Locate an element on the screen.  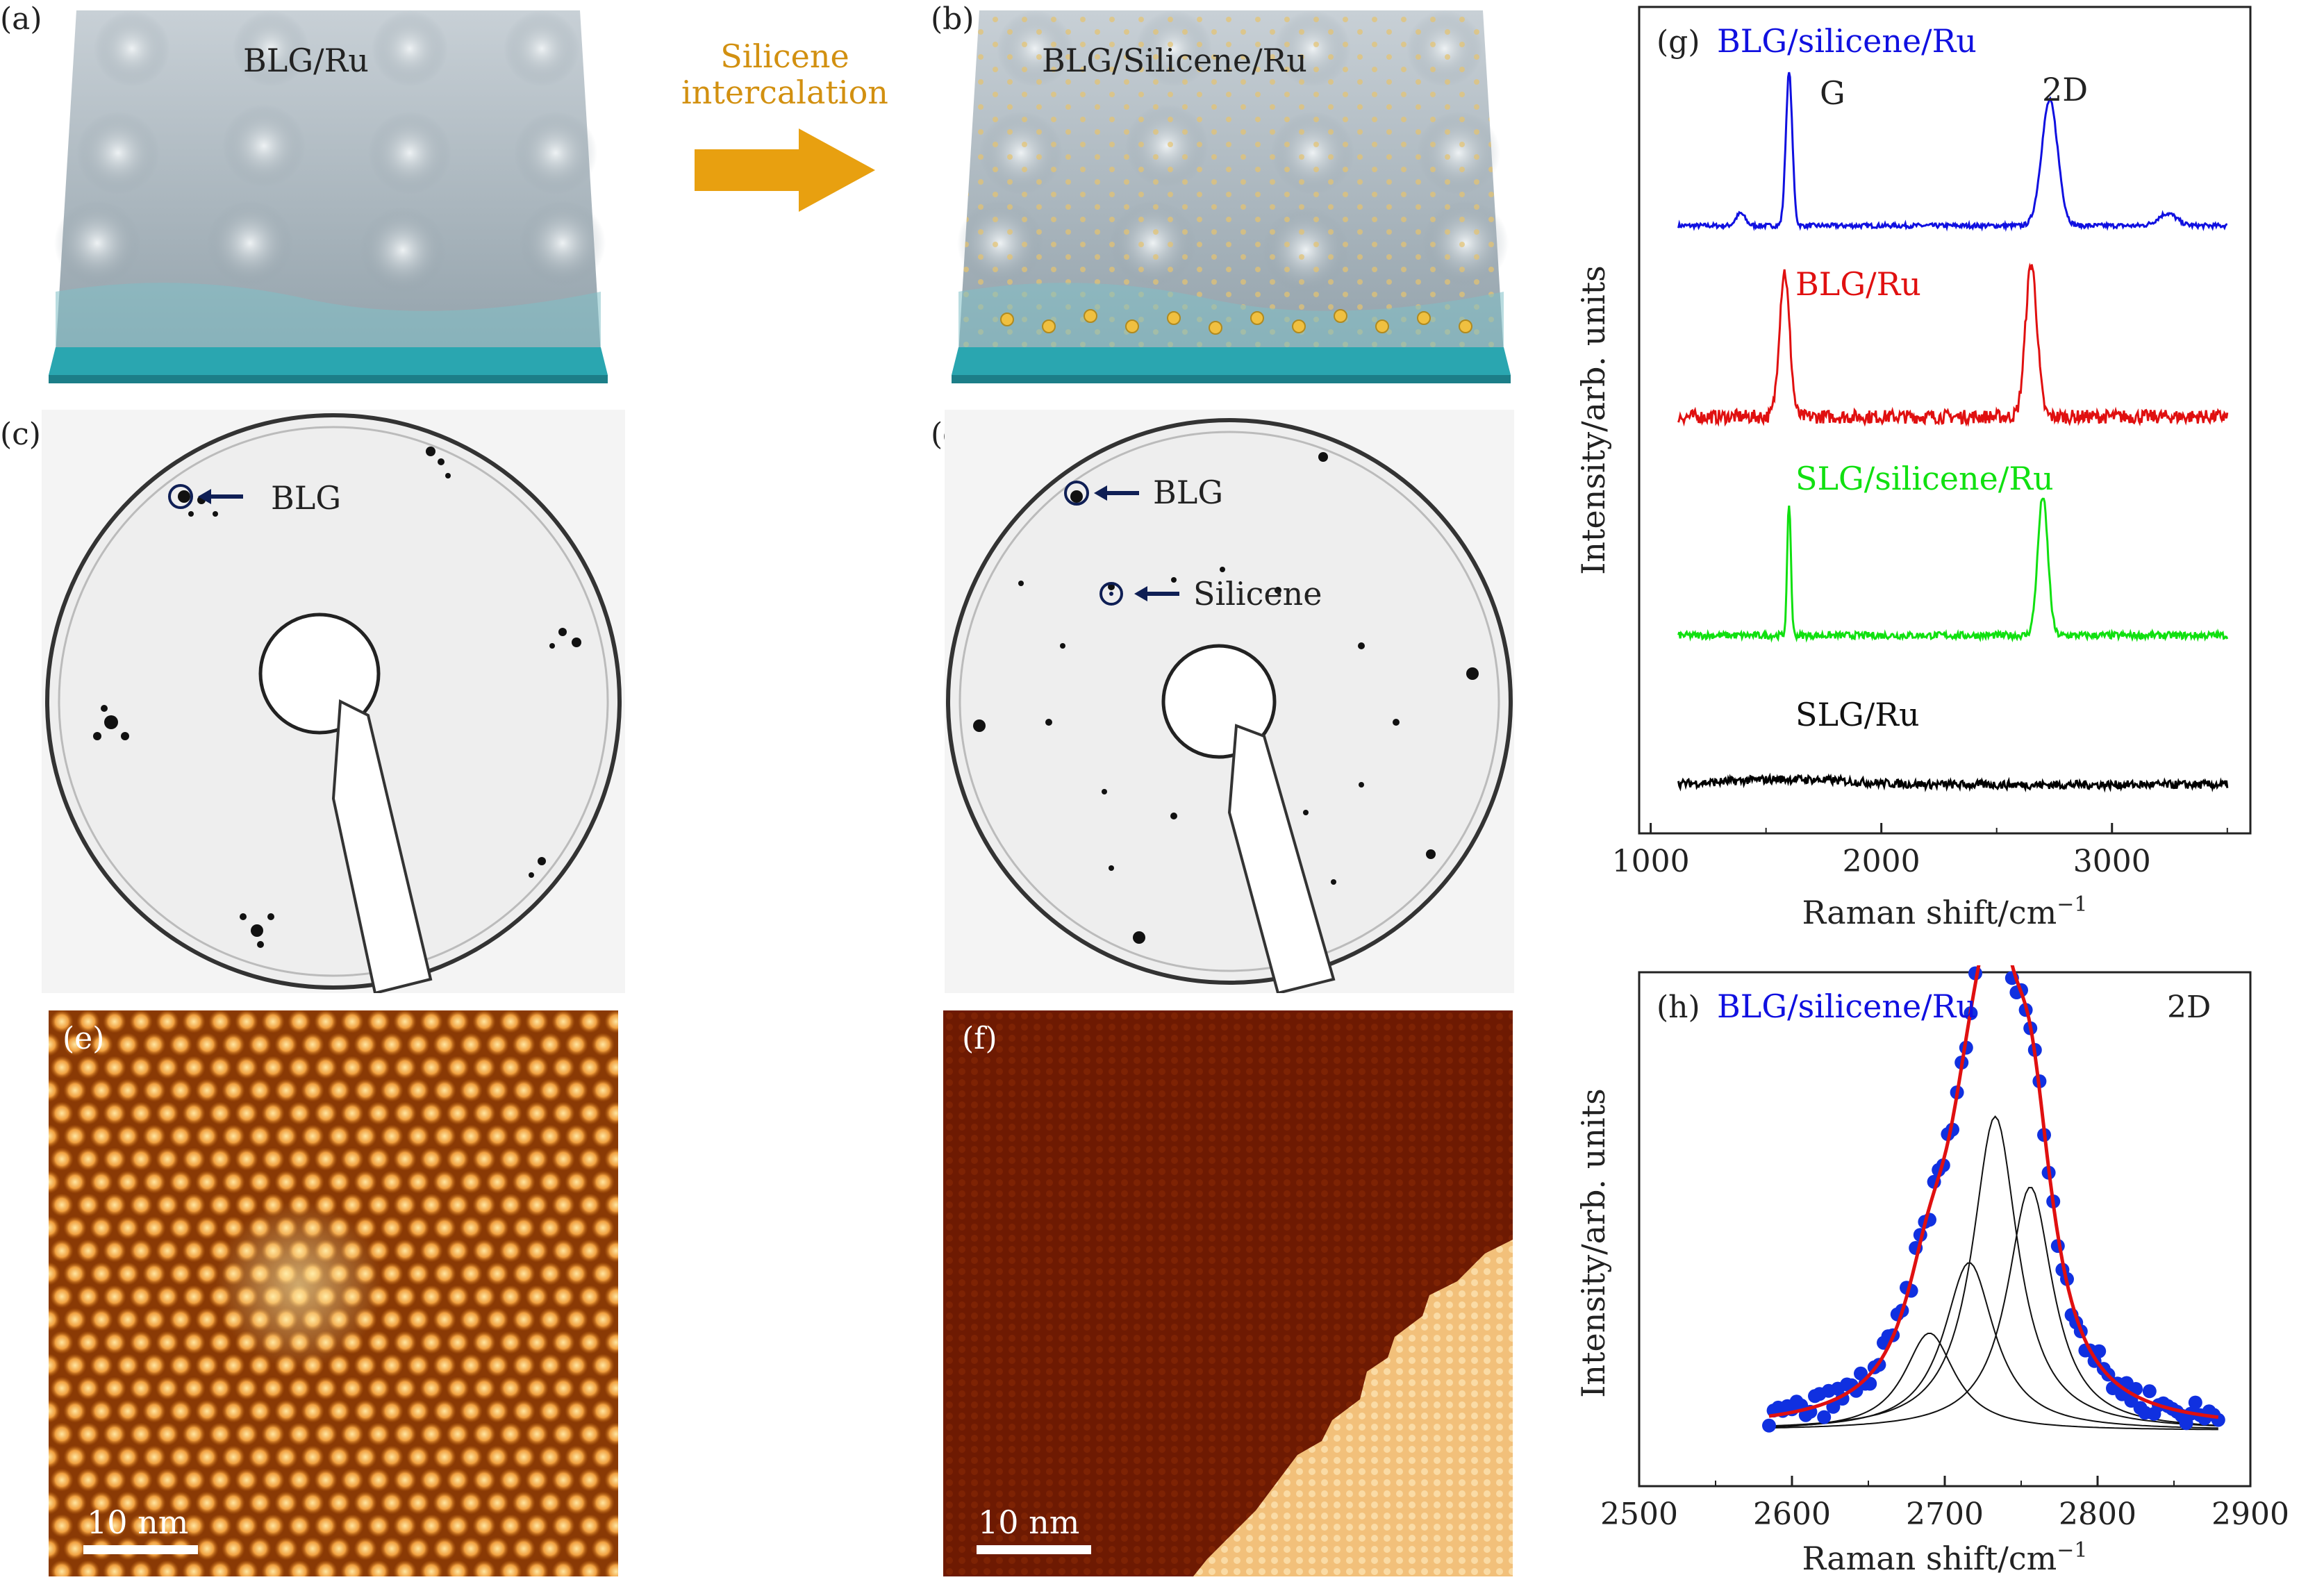
scalebar-f is located at coordinates (1034, 1549).